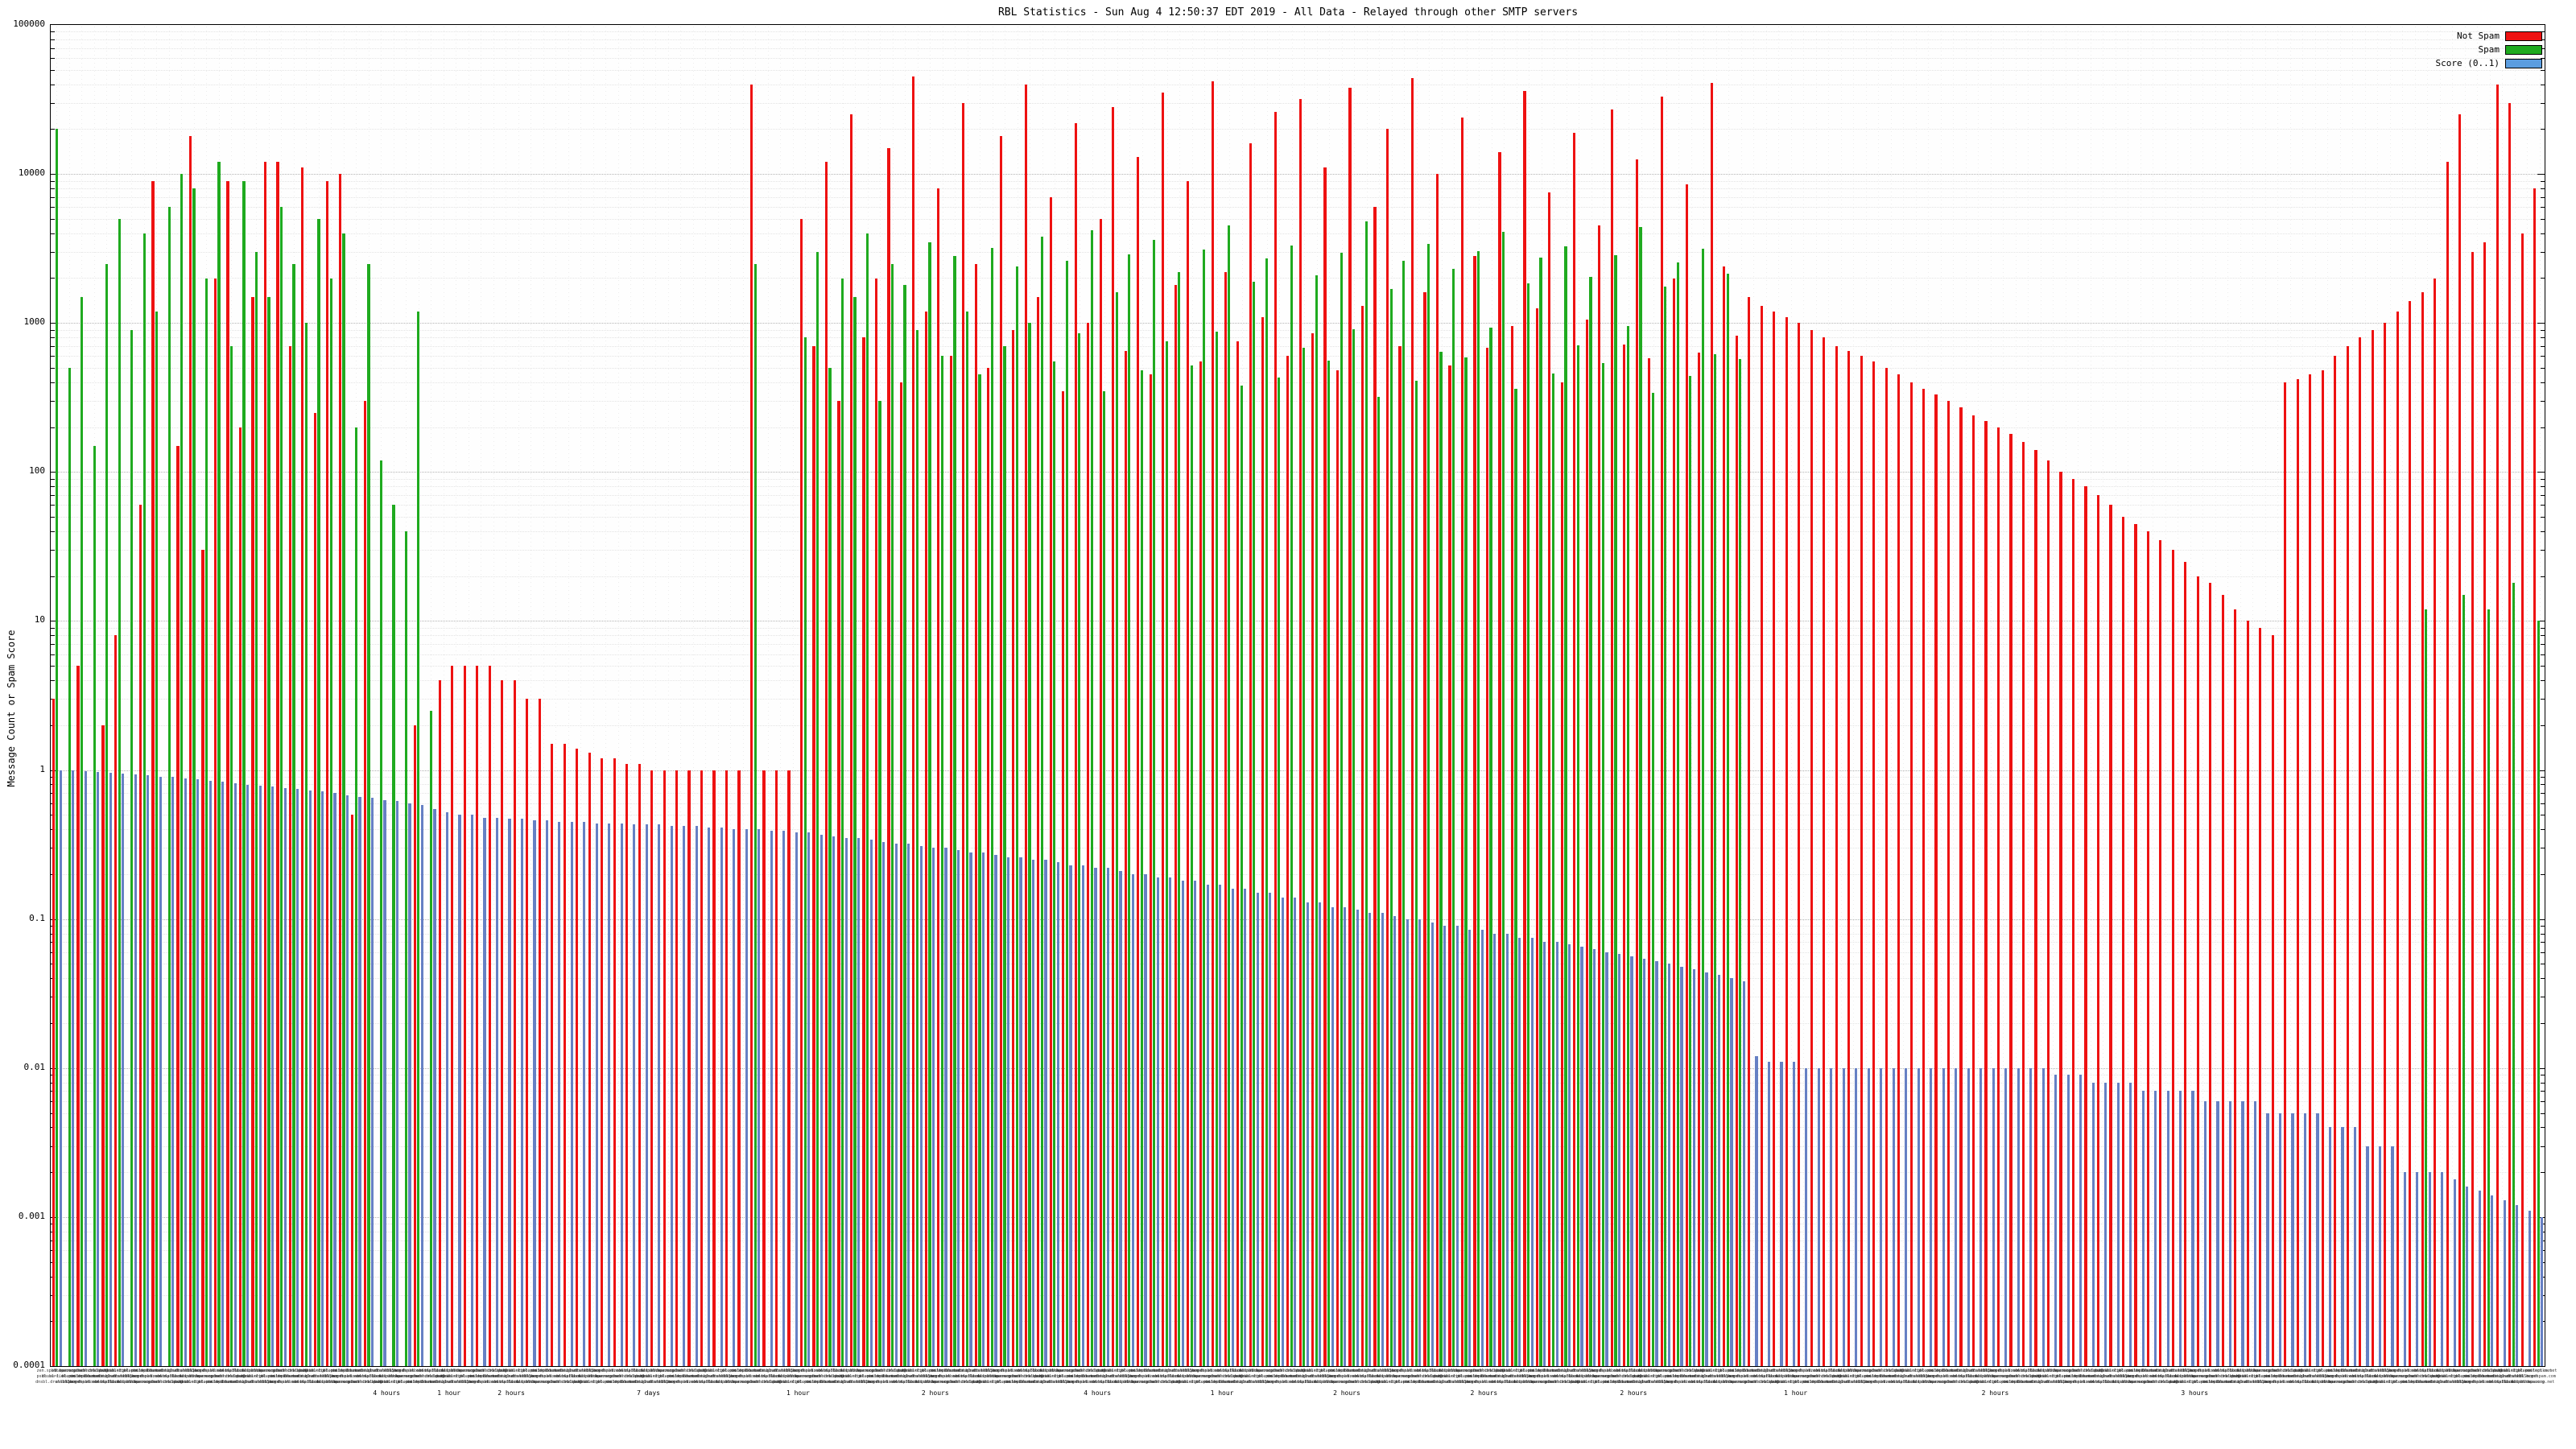 This screenshot has height=1449, width=2576. Describe the element at coordinates (2489, 36) in the screenshot. I see `legend-row: Not Spam` at that location.